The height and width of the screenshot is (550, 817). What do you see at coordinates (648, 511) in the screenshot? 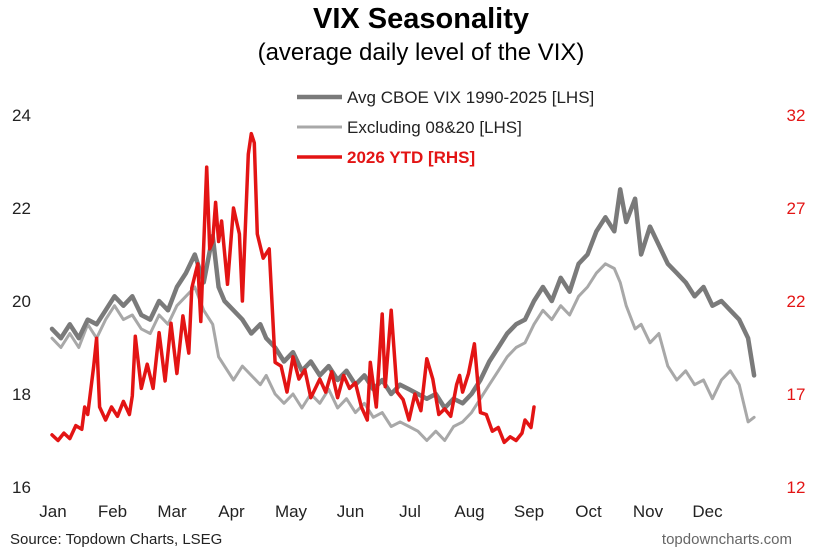
I see `x-tick-label: Nov` at bounding box center [648, 511].